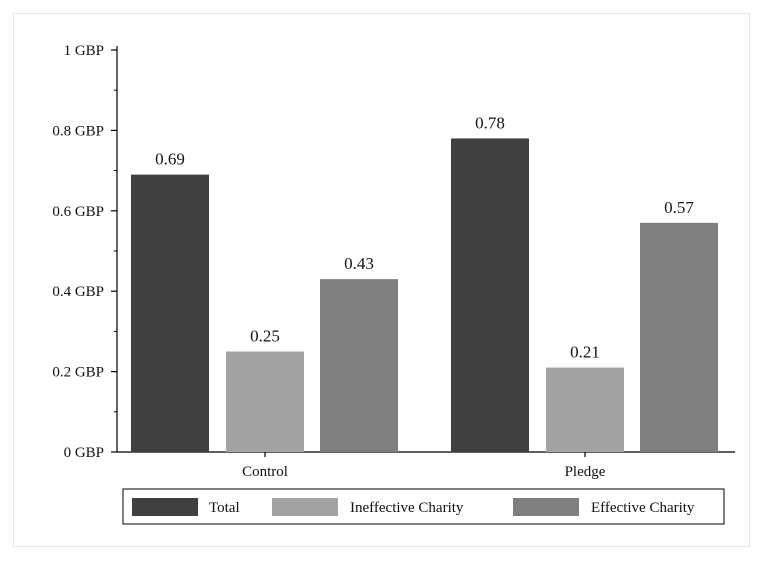 The image size is (763, 562). I want to click on bar-ineffective-charity-control, so click(265, 401).